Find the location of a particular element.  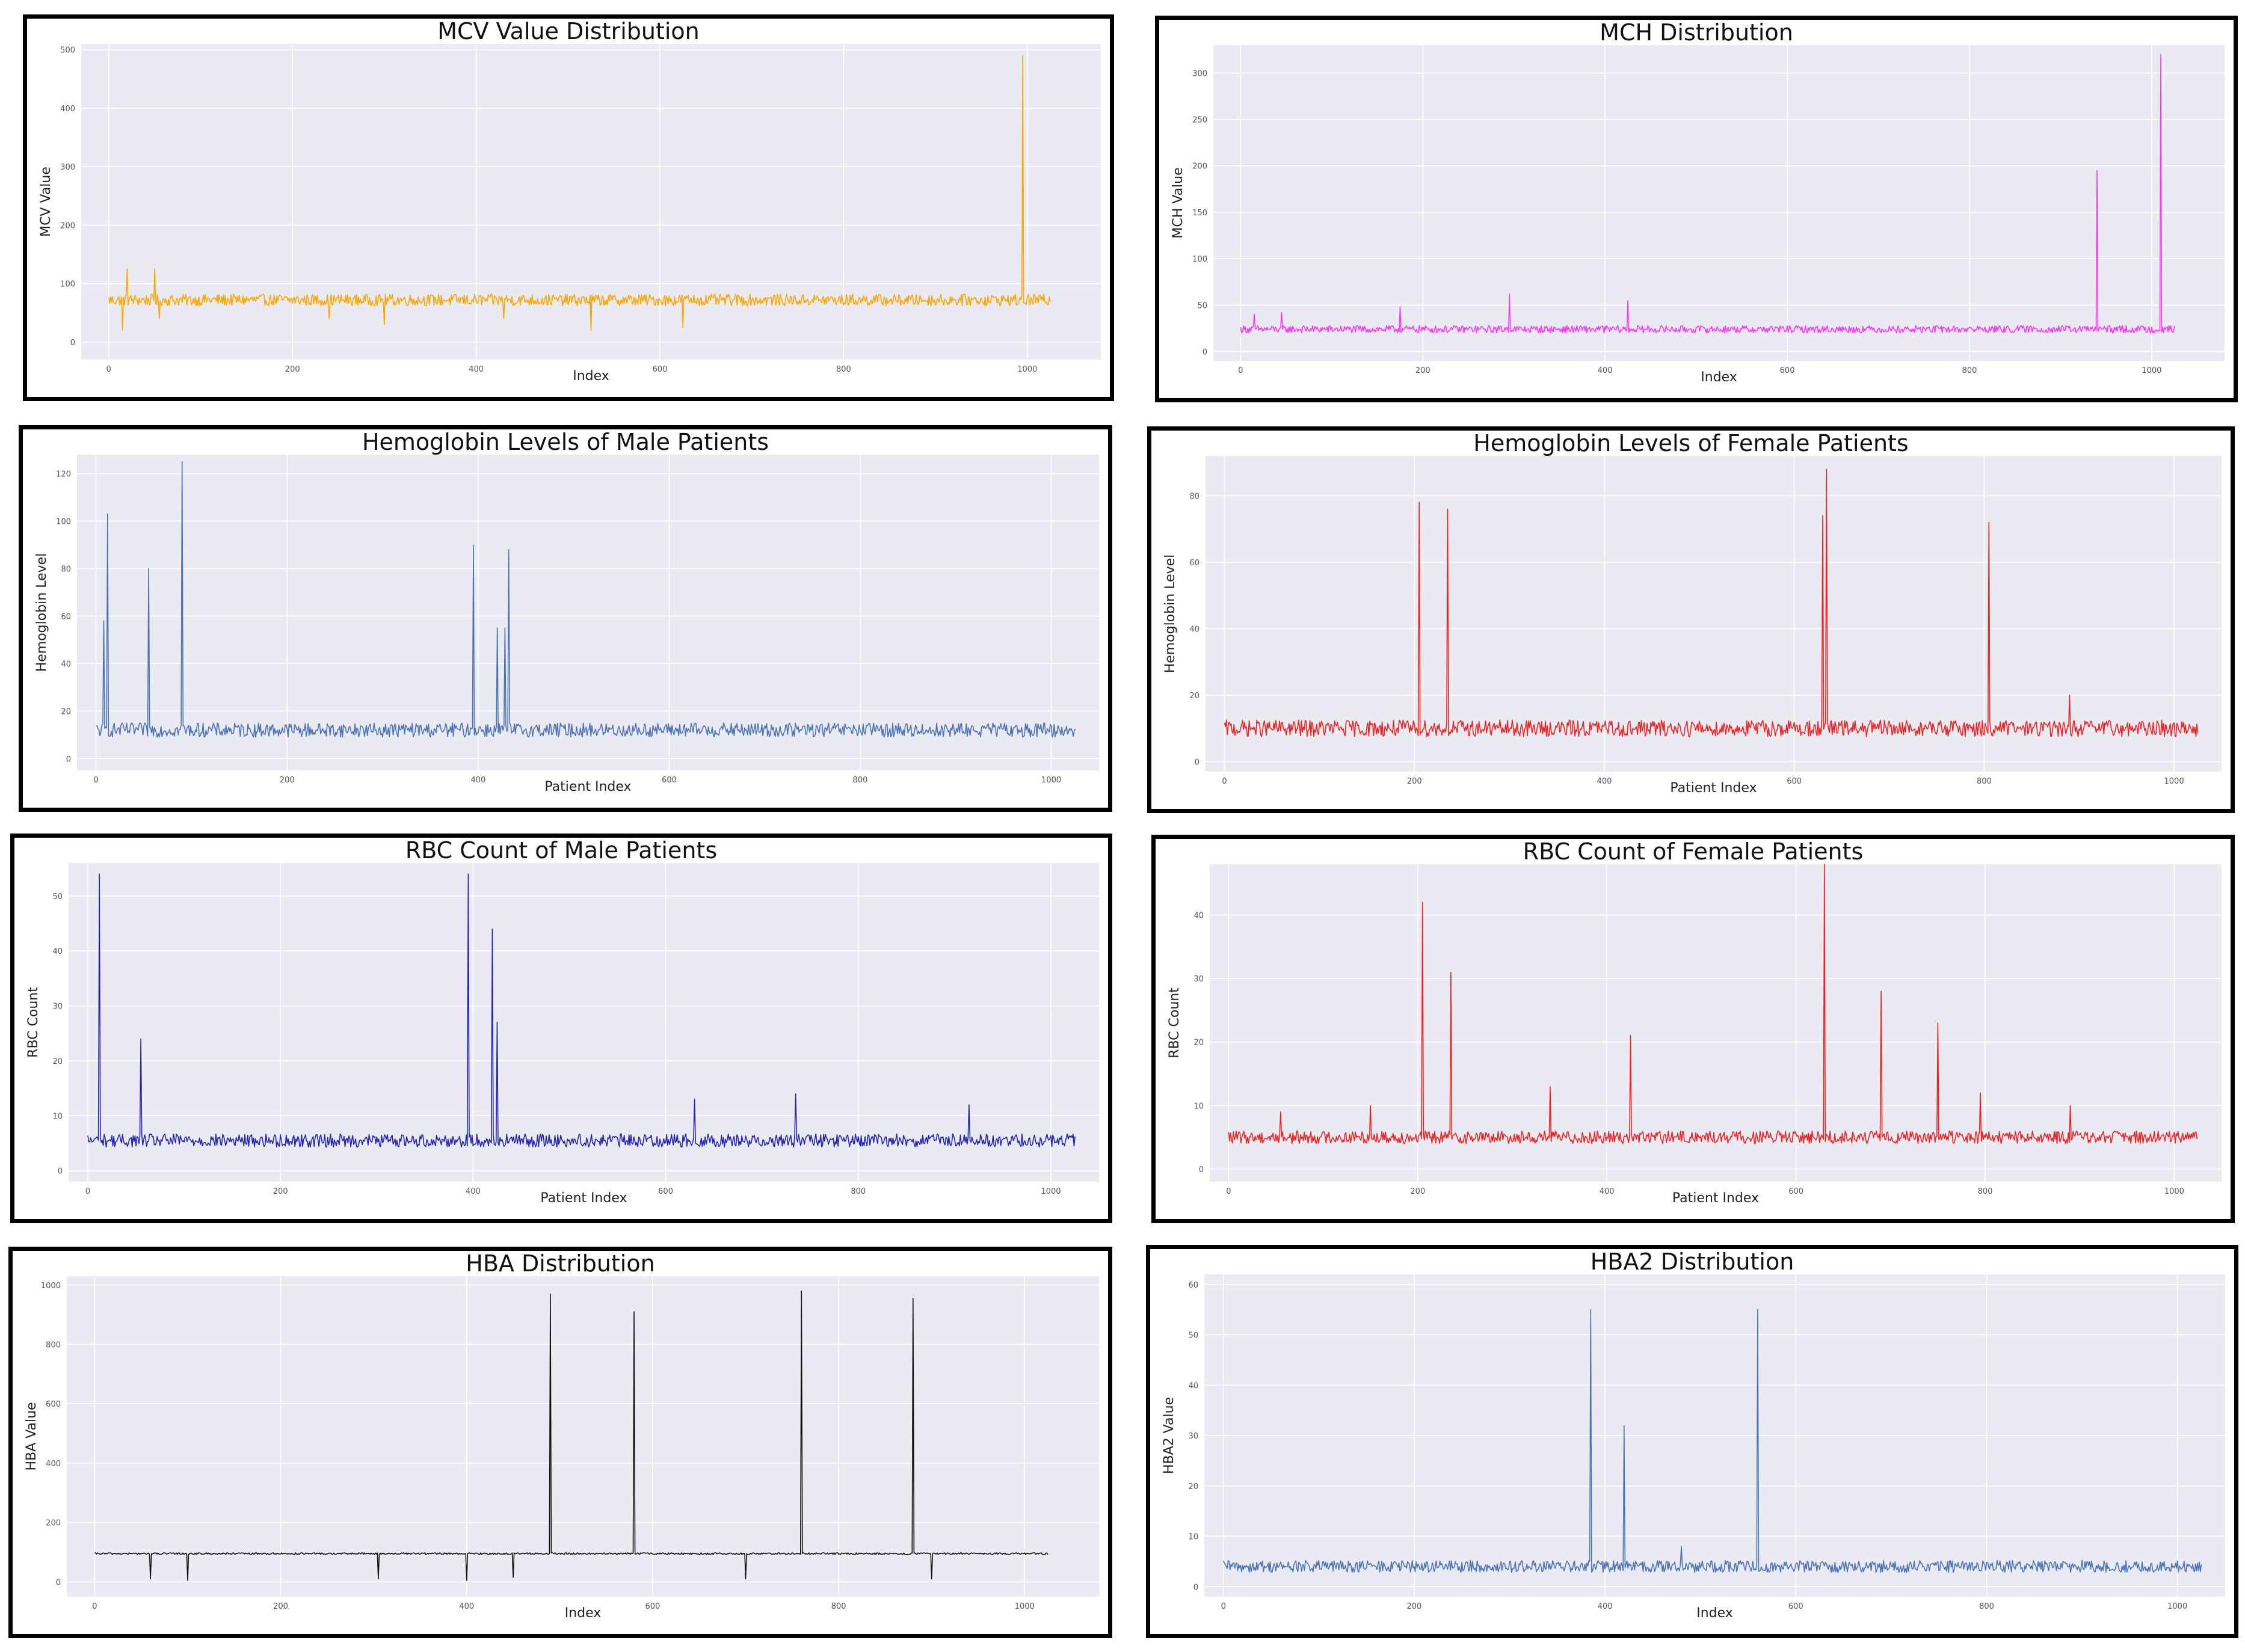

y-tick-label: 200 is located at coordinates (67, 225).